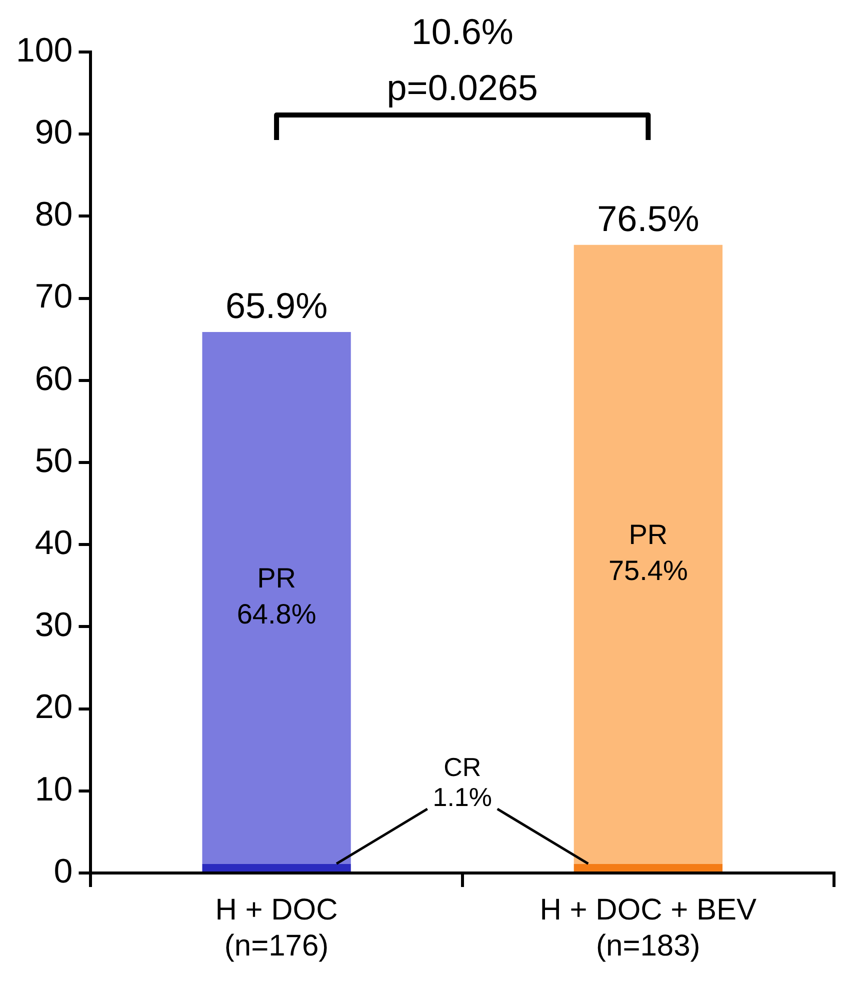  Describe the element at coordinates (276, 614) in the screenshot. I see `data-label: 64.8%` at that location.